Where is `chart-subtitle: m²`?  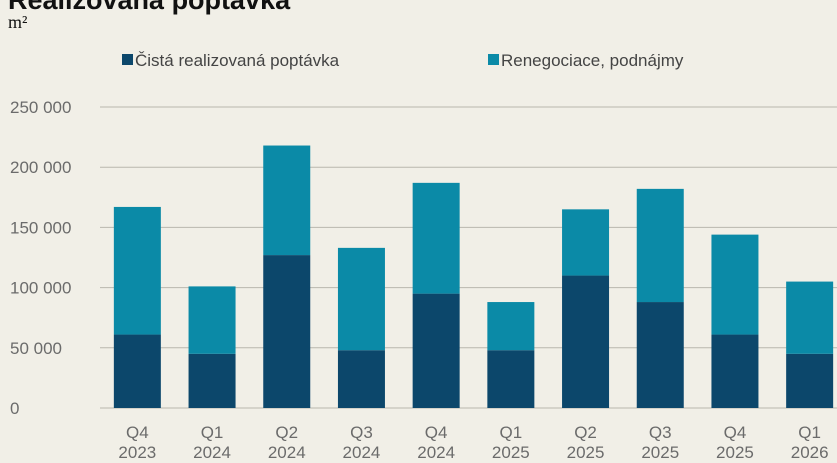
chart-subtitle: m² is located at coordinates (17, 22).